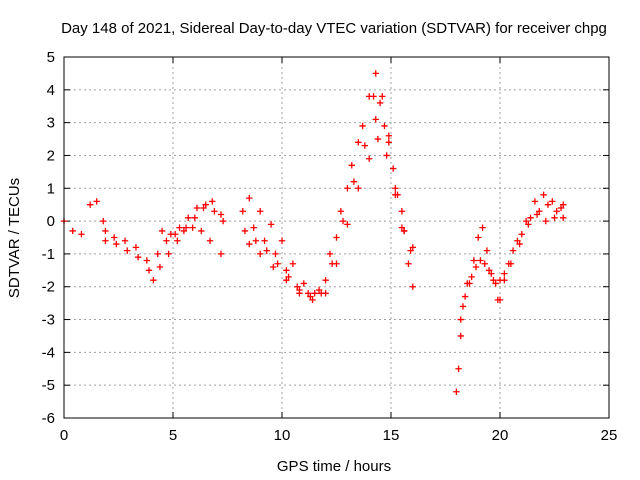 The width and height of the screenshot is (640, 480). What do you see at coordinates (609, 435) in the screenshot?
I see `x-tick-label: 25` at bounding box center [609, 435].